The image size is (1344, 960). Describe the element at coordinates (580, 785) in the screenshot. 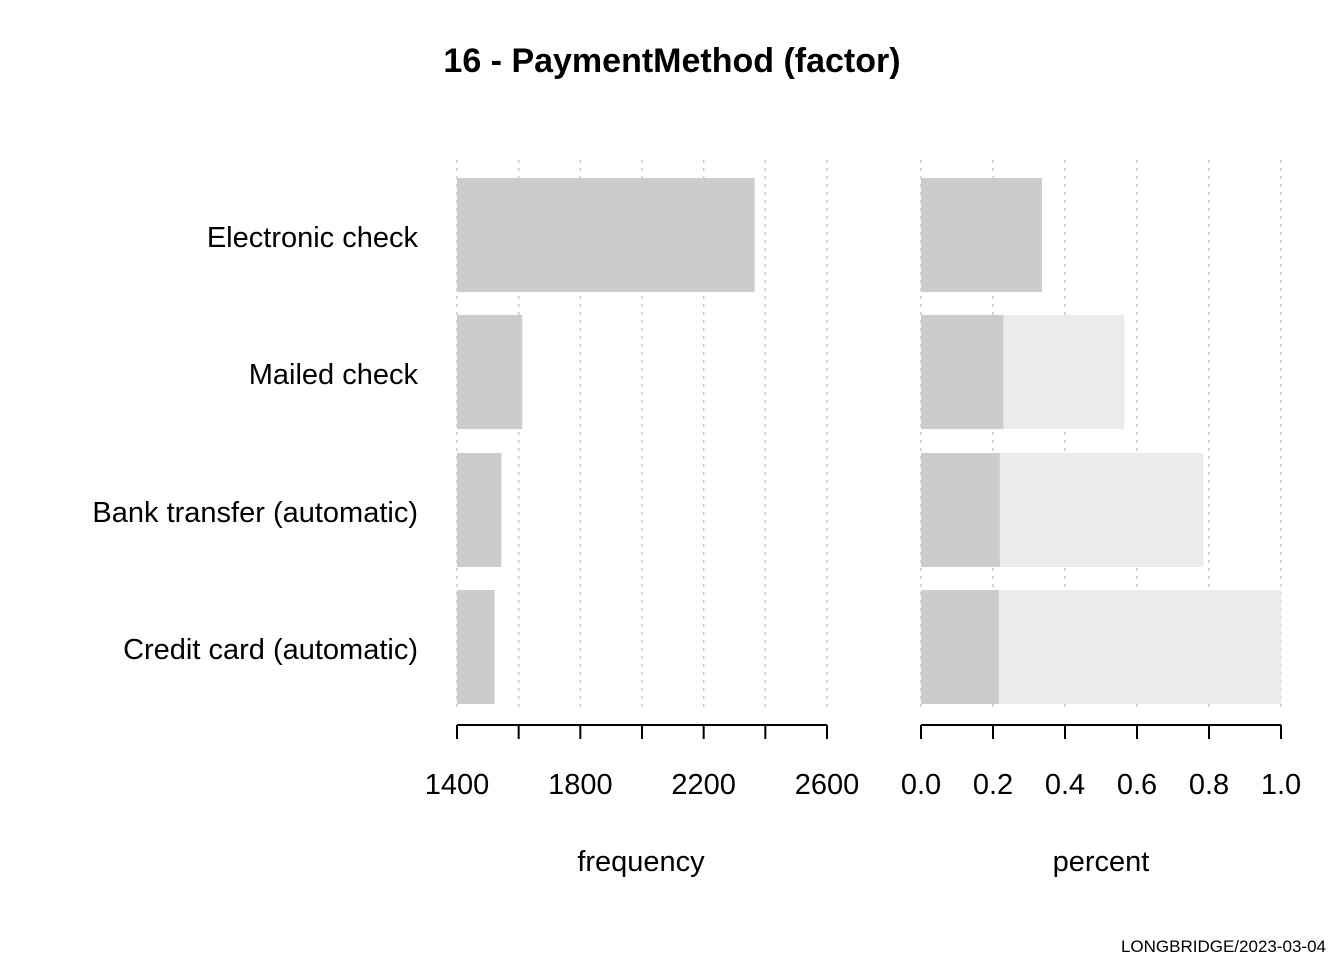

I see `frequency-tick-label: 1800` at that location.